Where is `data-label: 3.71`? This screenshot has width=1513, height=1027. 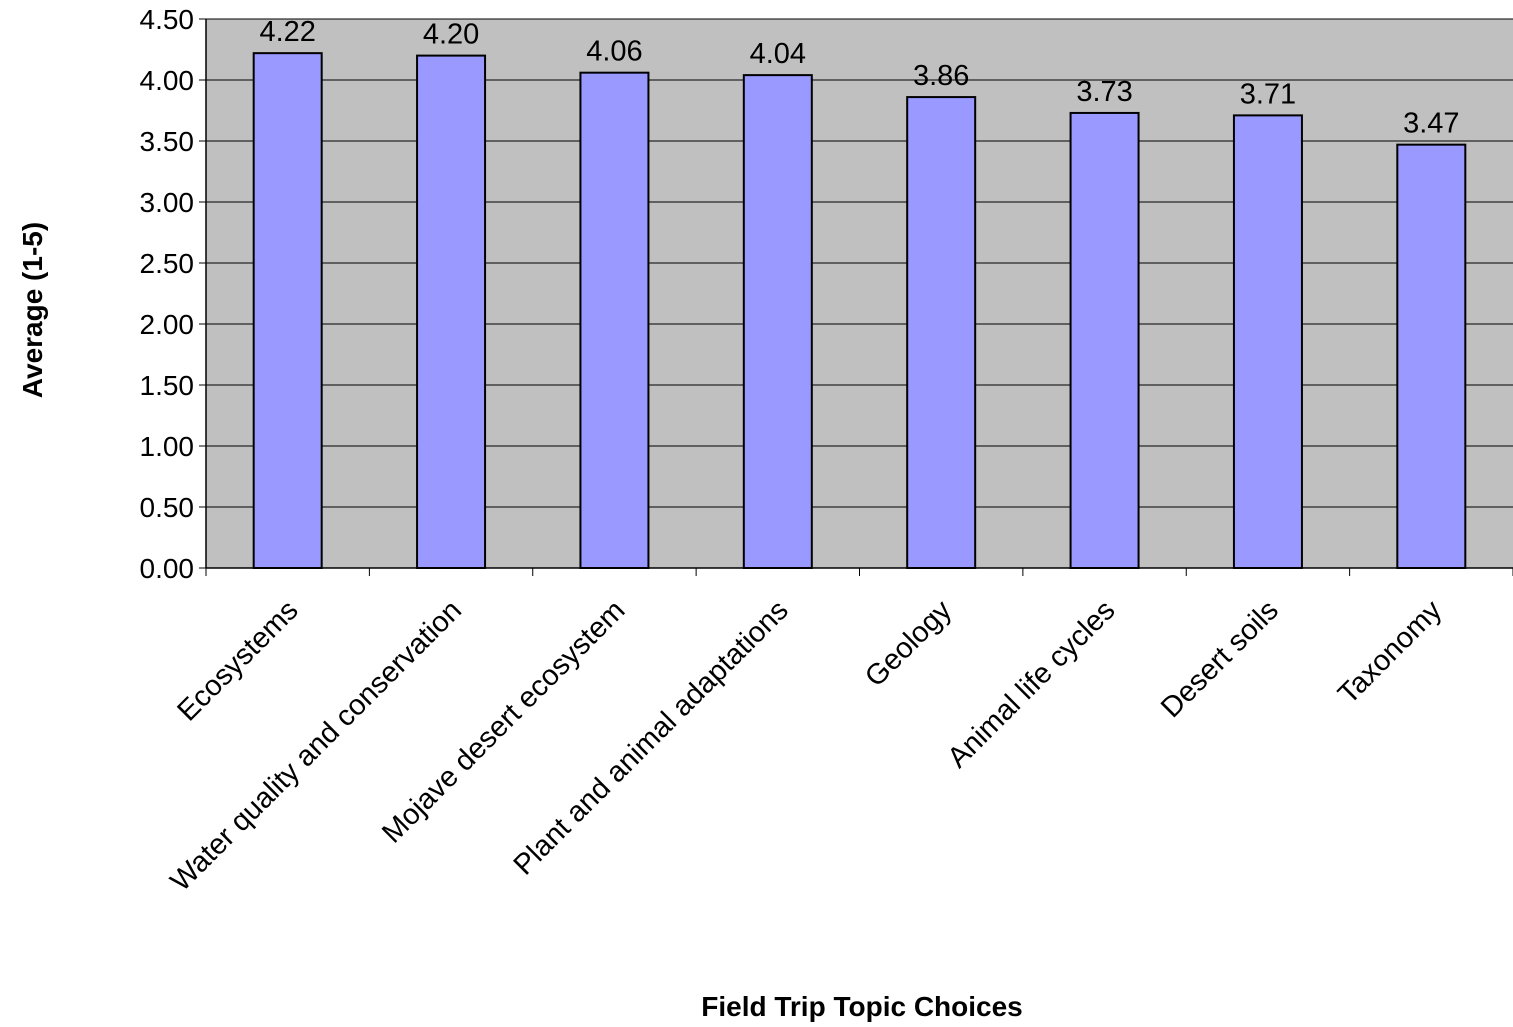 data-label: 3.71 is located at coordinates (1268, 94).